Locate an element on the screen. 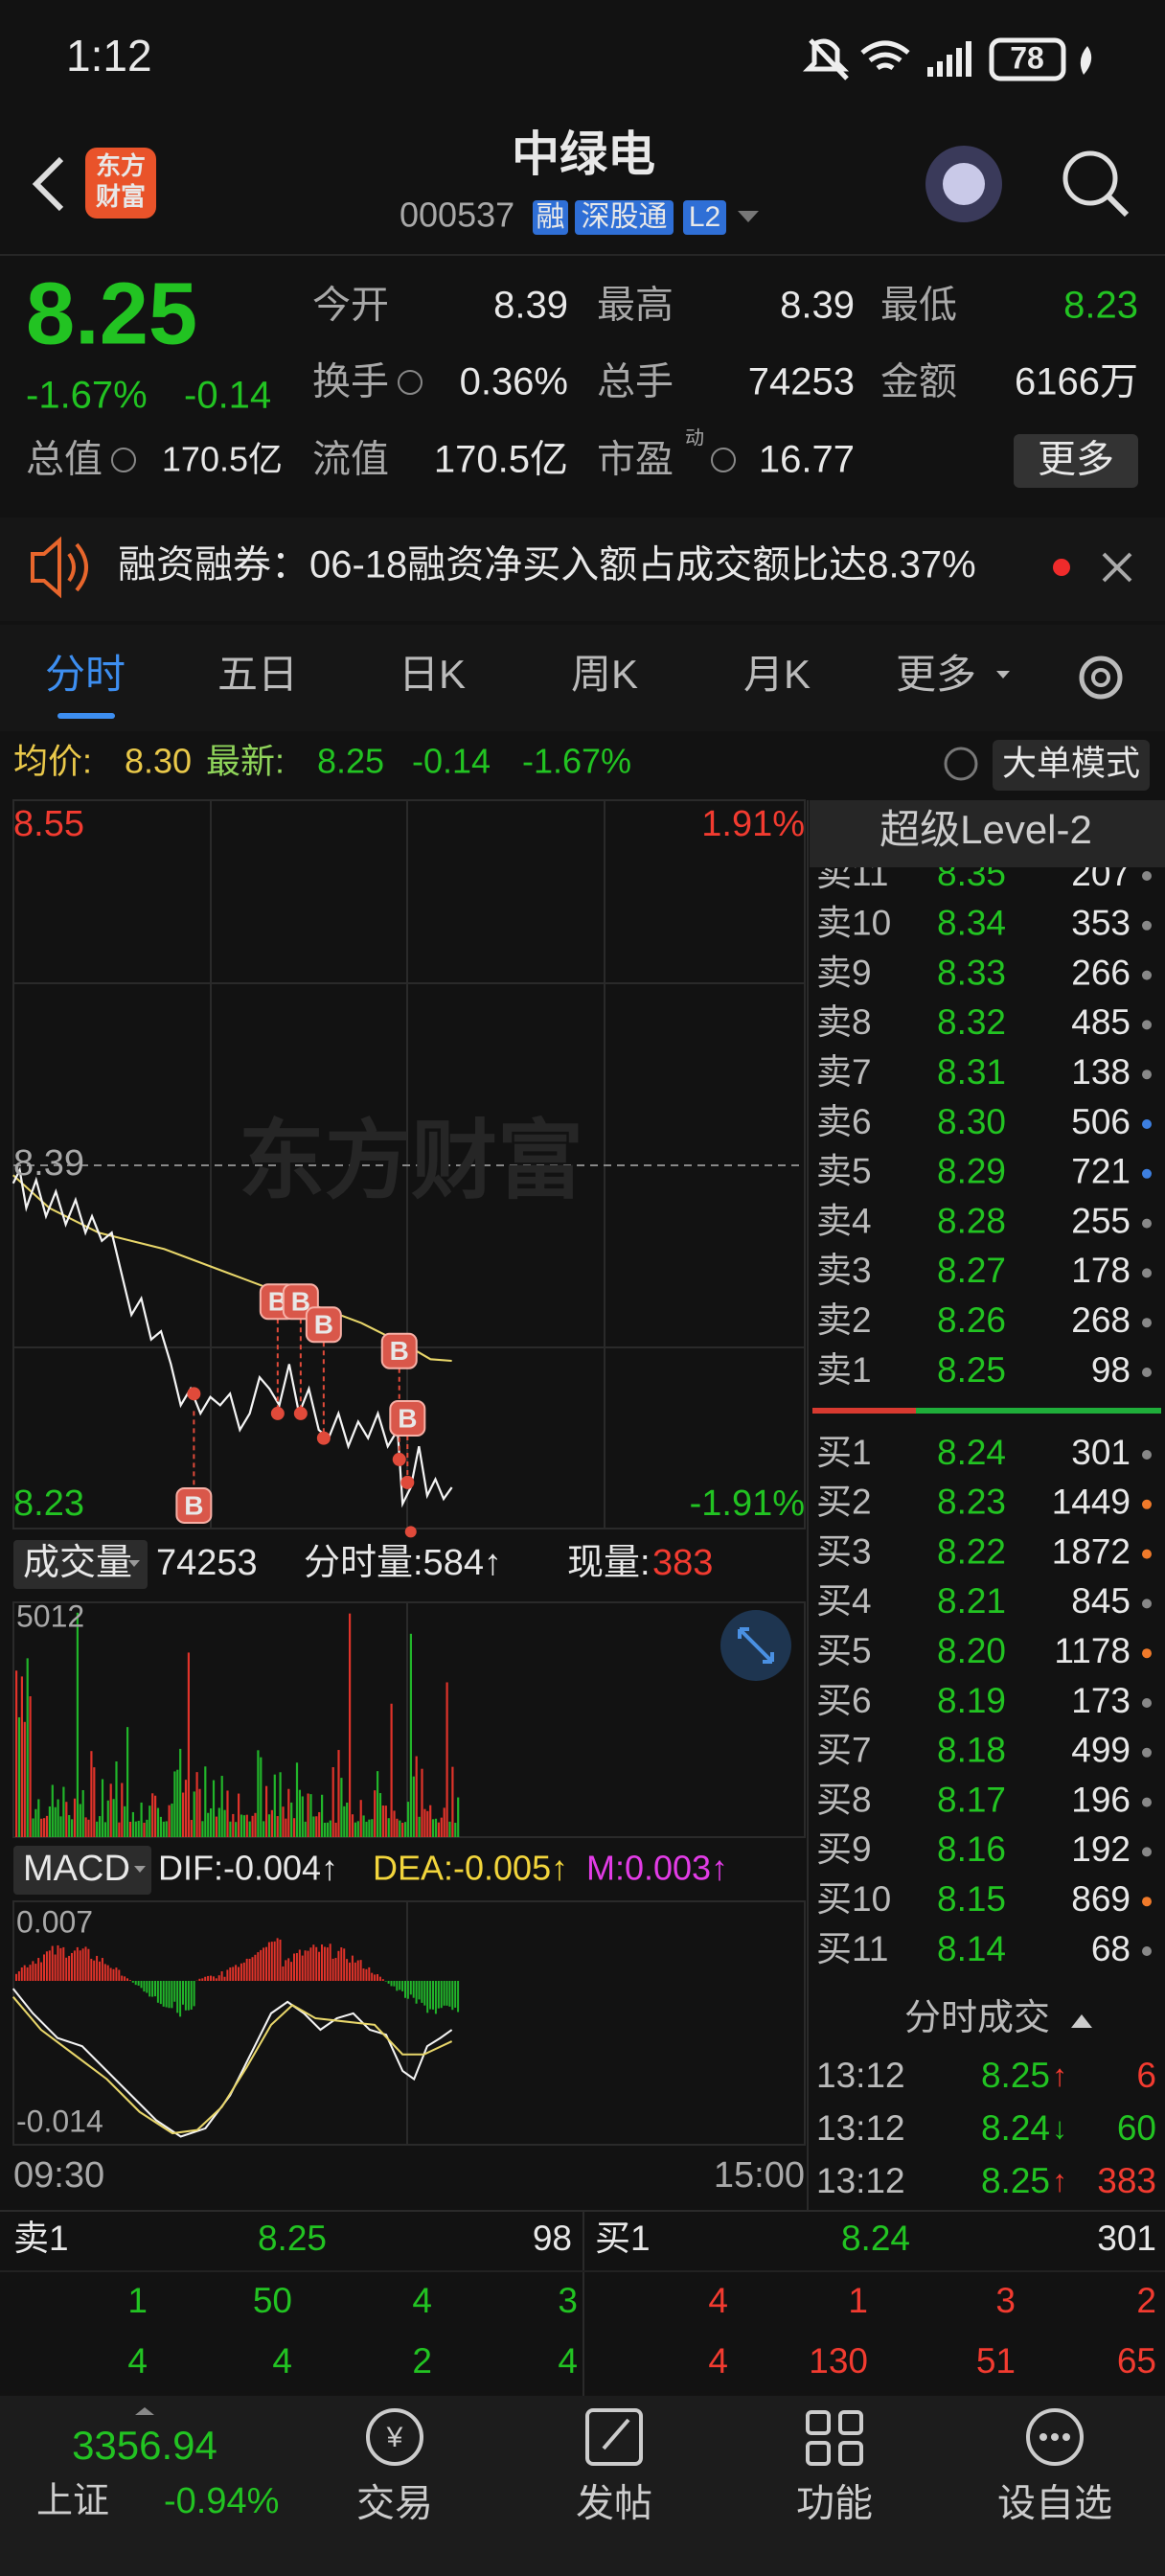 Image resolution: width=1165 pixels, height=2576 pixels. level-label: 卖2 is located at coordinates (844, 1320).